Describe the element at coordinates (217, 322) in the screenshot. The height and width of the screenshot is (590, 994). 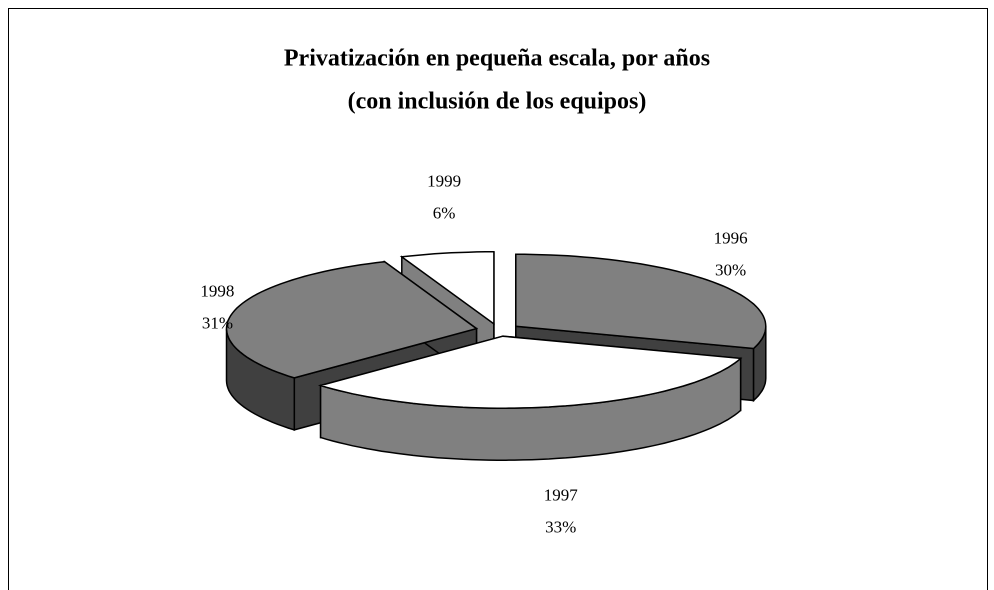
I see `slice-value-label: 31%` at that location.